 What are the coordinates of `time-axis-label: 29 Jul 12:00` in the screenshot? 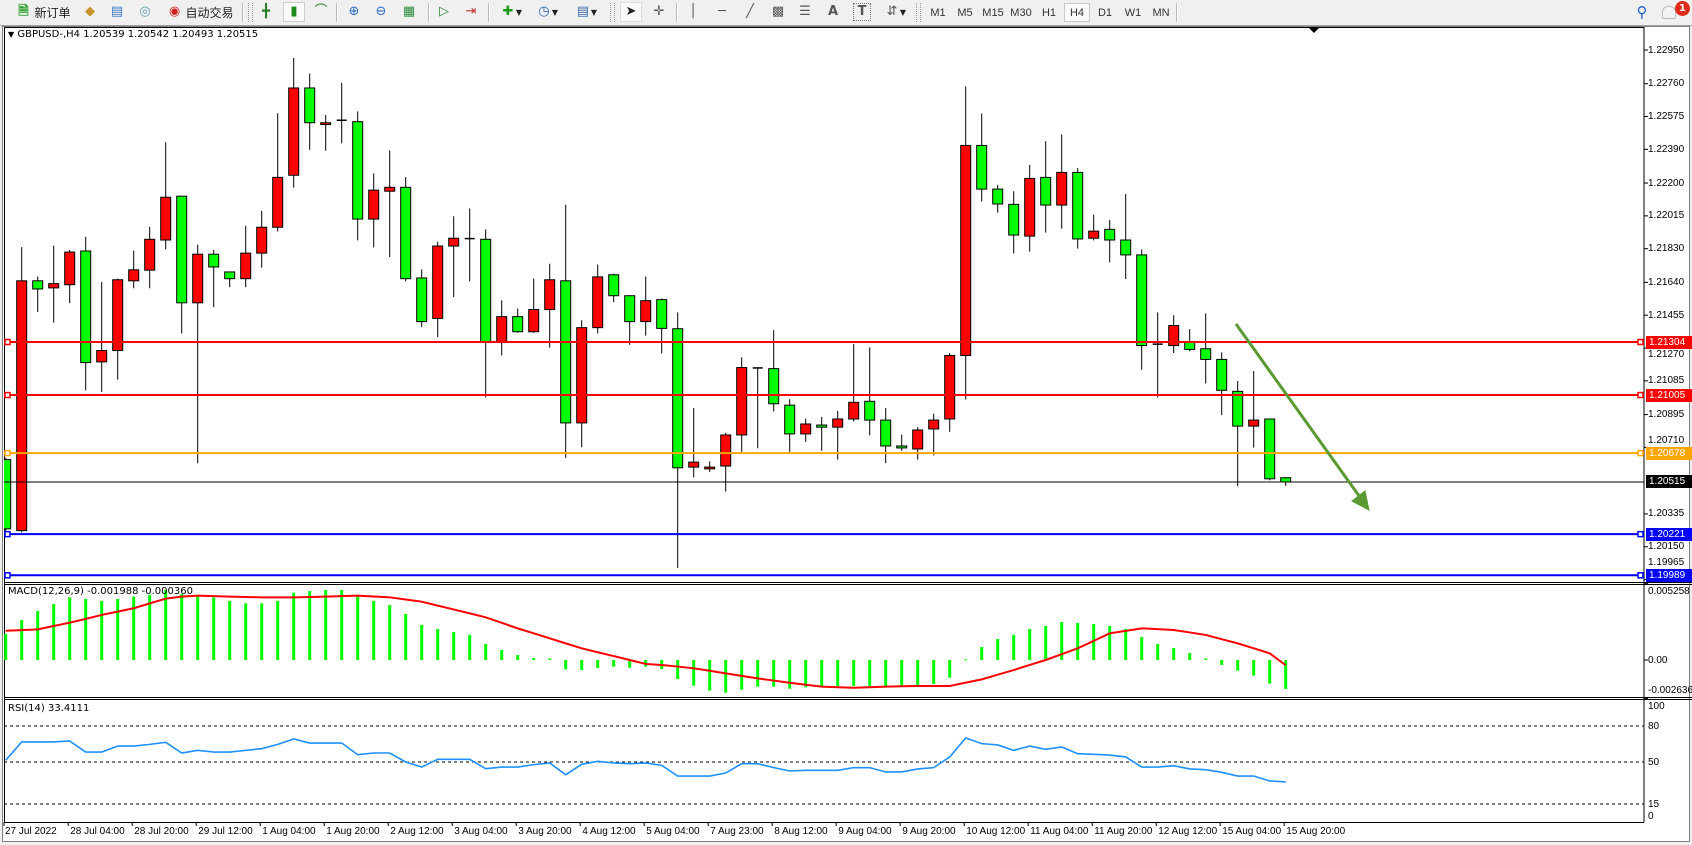 It's located at (225, 831).